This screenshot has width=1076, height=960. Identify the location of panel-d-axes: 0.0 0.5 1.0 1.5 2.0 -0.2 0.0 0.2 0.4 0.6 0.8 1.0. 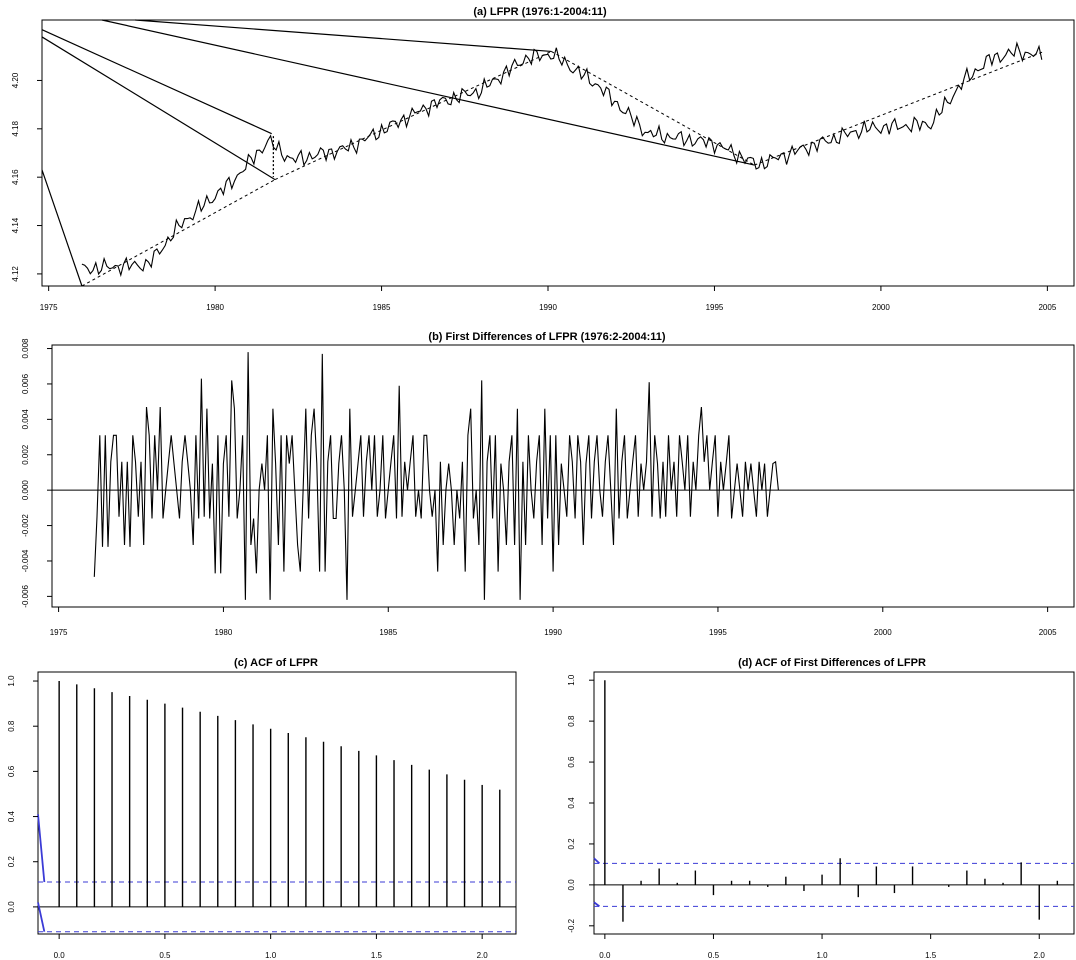
(806, 817).